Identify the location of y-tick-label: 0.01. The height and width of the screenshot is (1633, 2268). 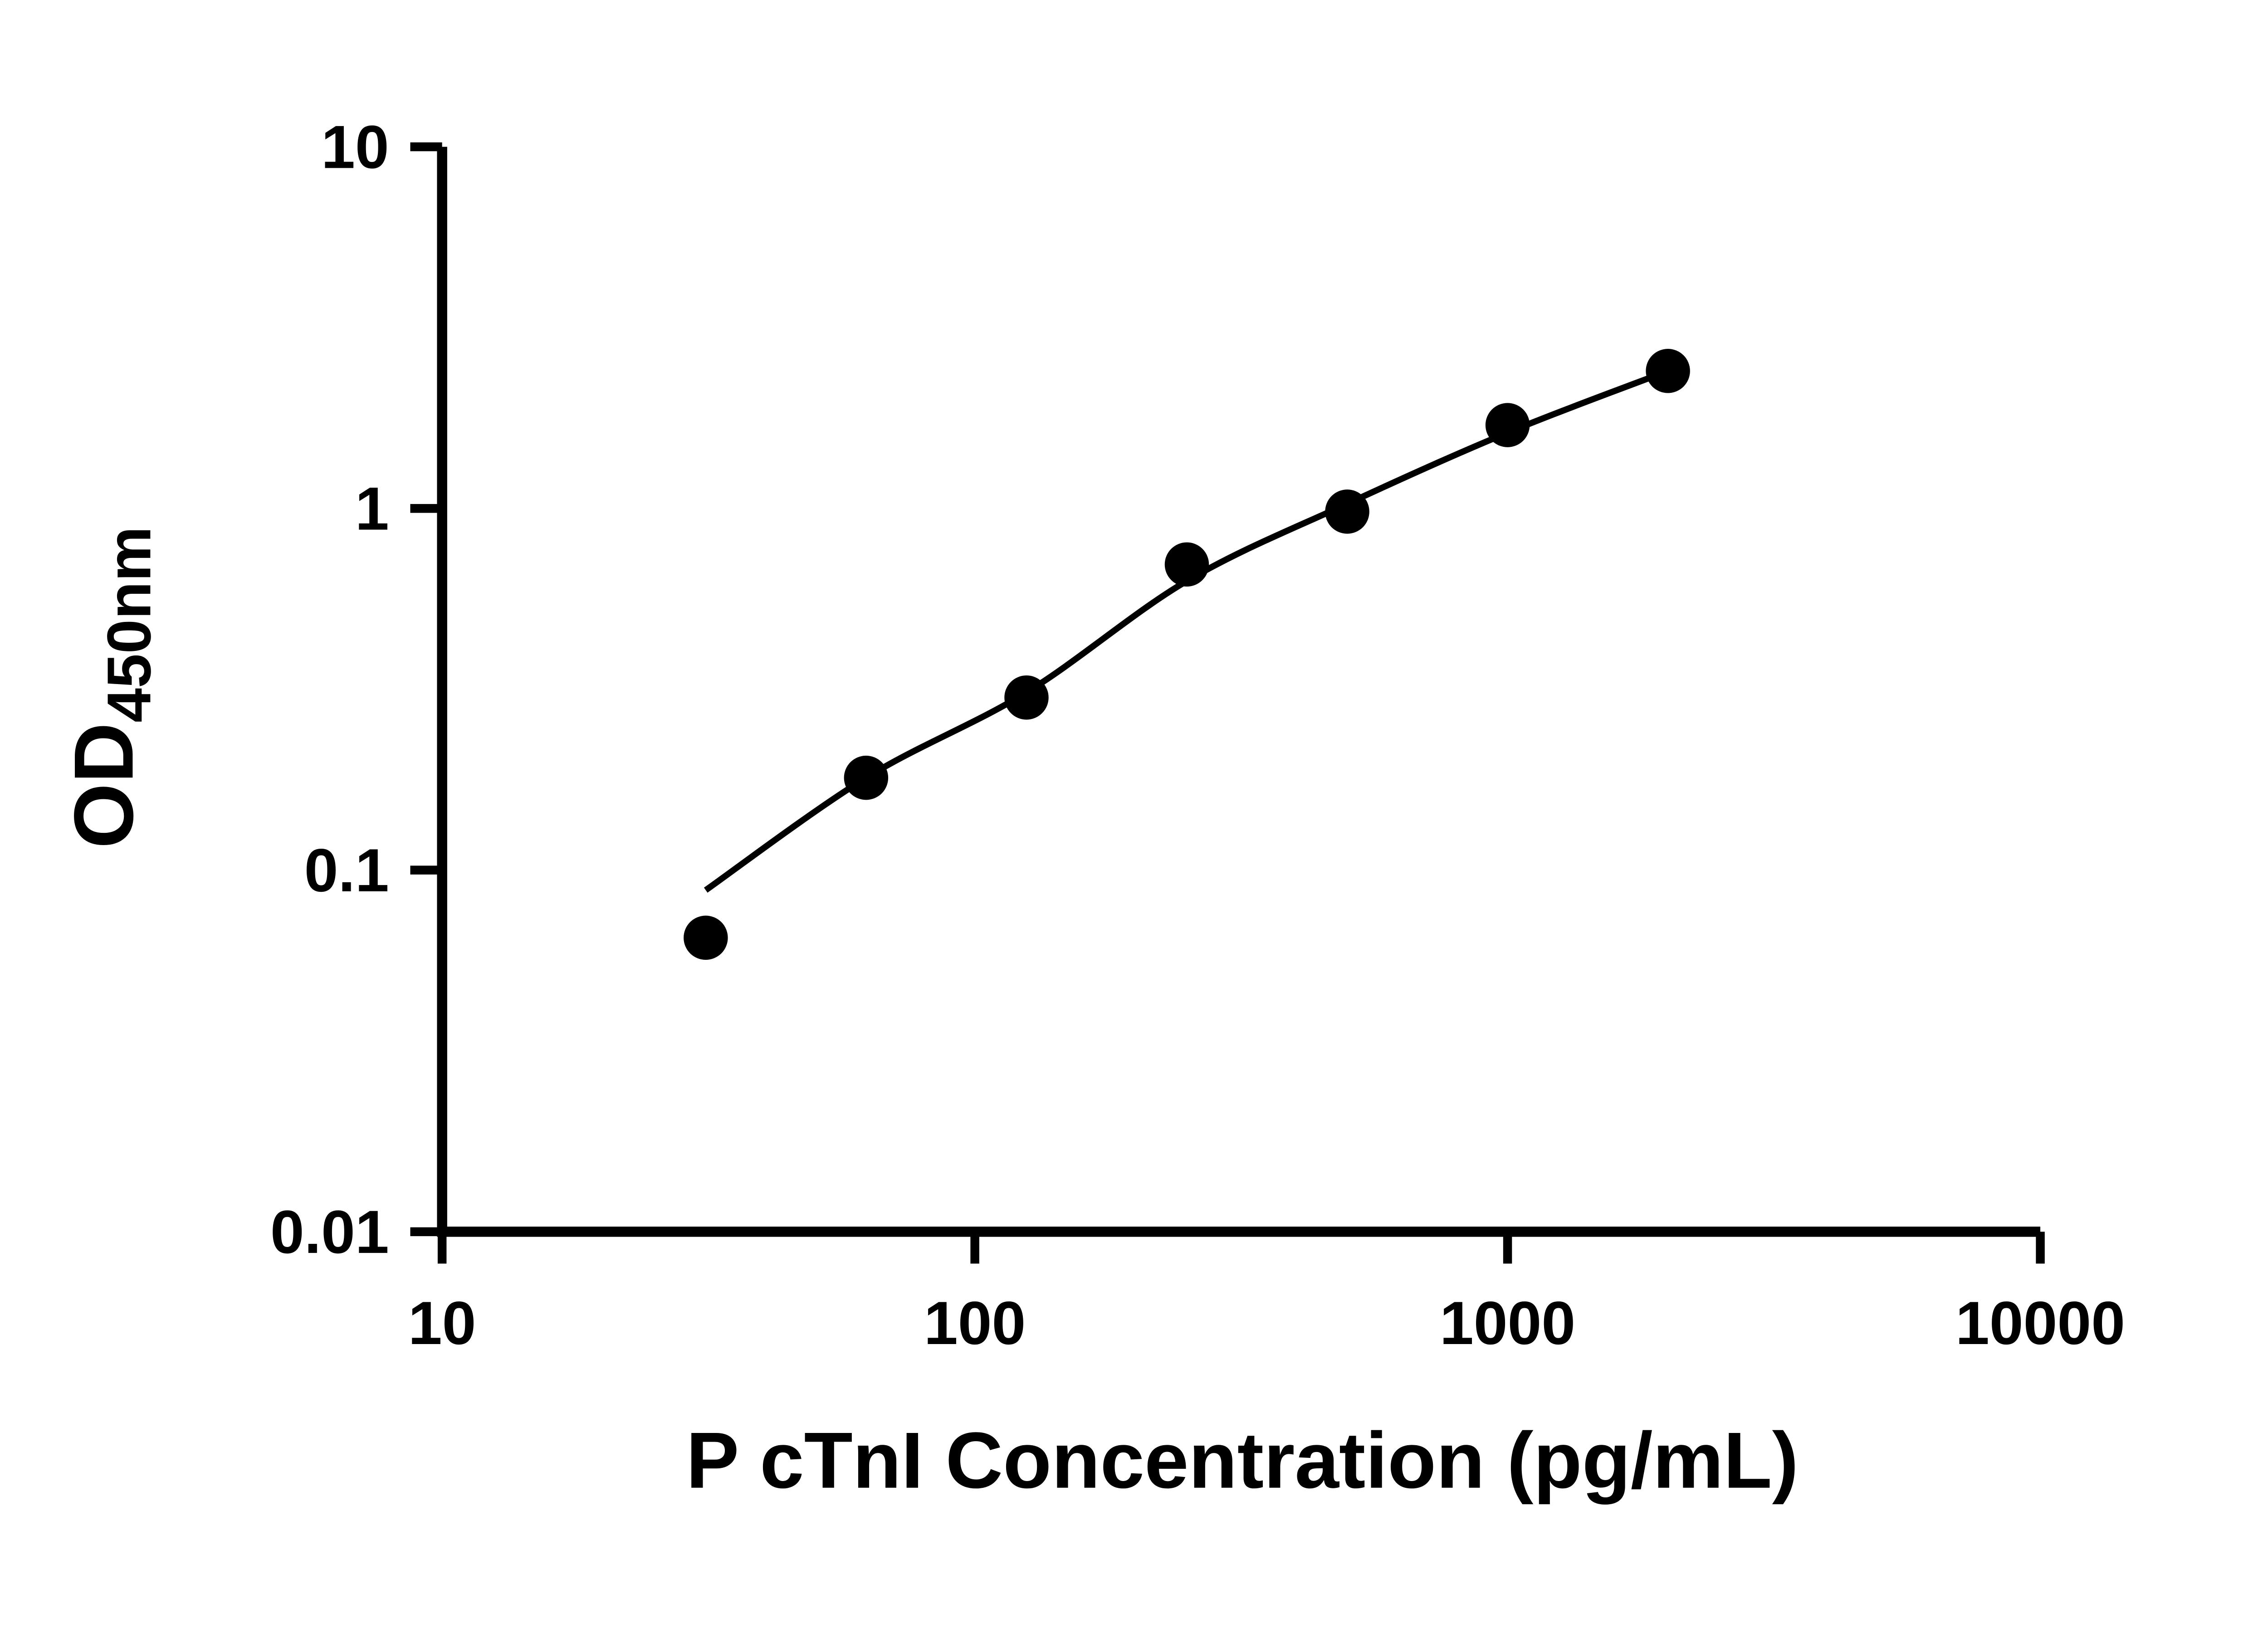
(330, 1232).